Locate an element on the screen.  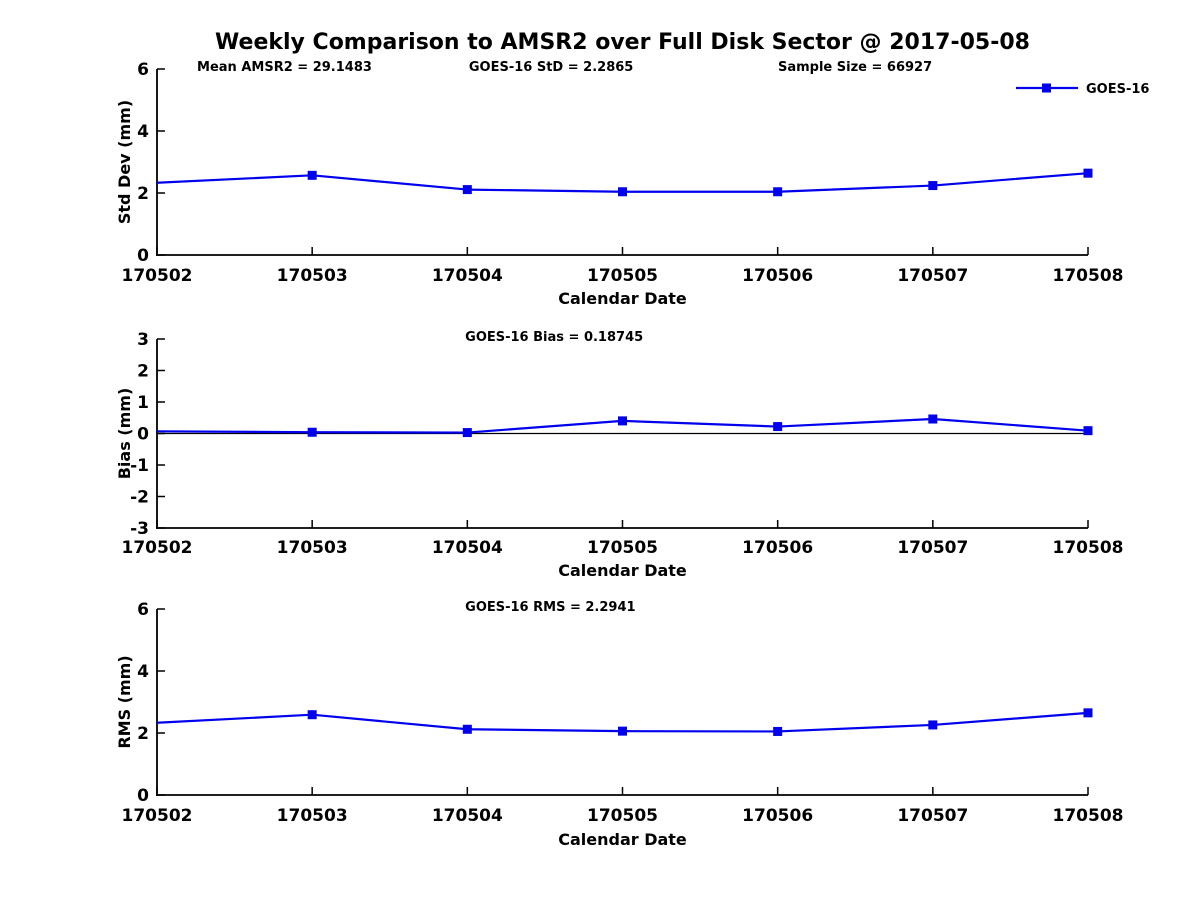
plot-annotation: Sample Size = 66927 is located at coordinates (855, 67).